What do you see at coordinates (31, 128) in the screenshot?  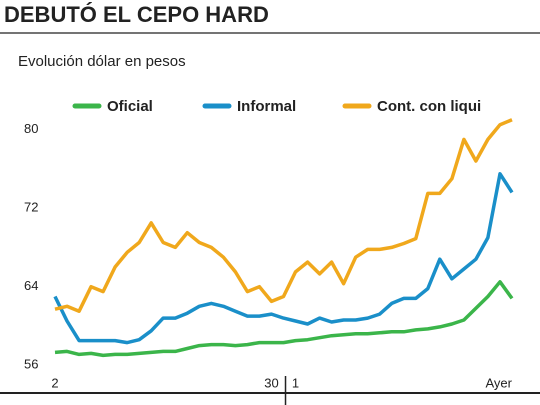 I see `y-tick-label: 80` at bounding box center [31, 128].